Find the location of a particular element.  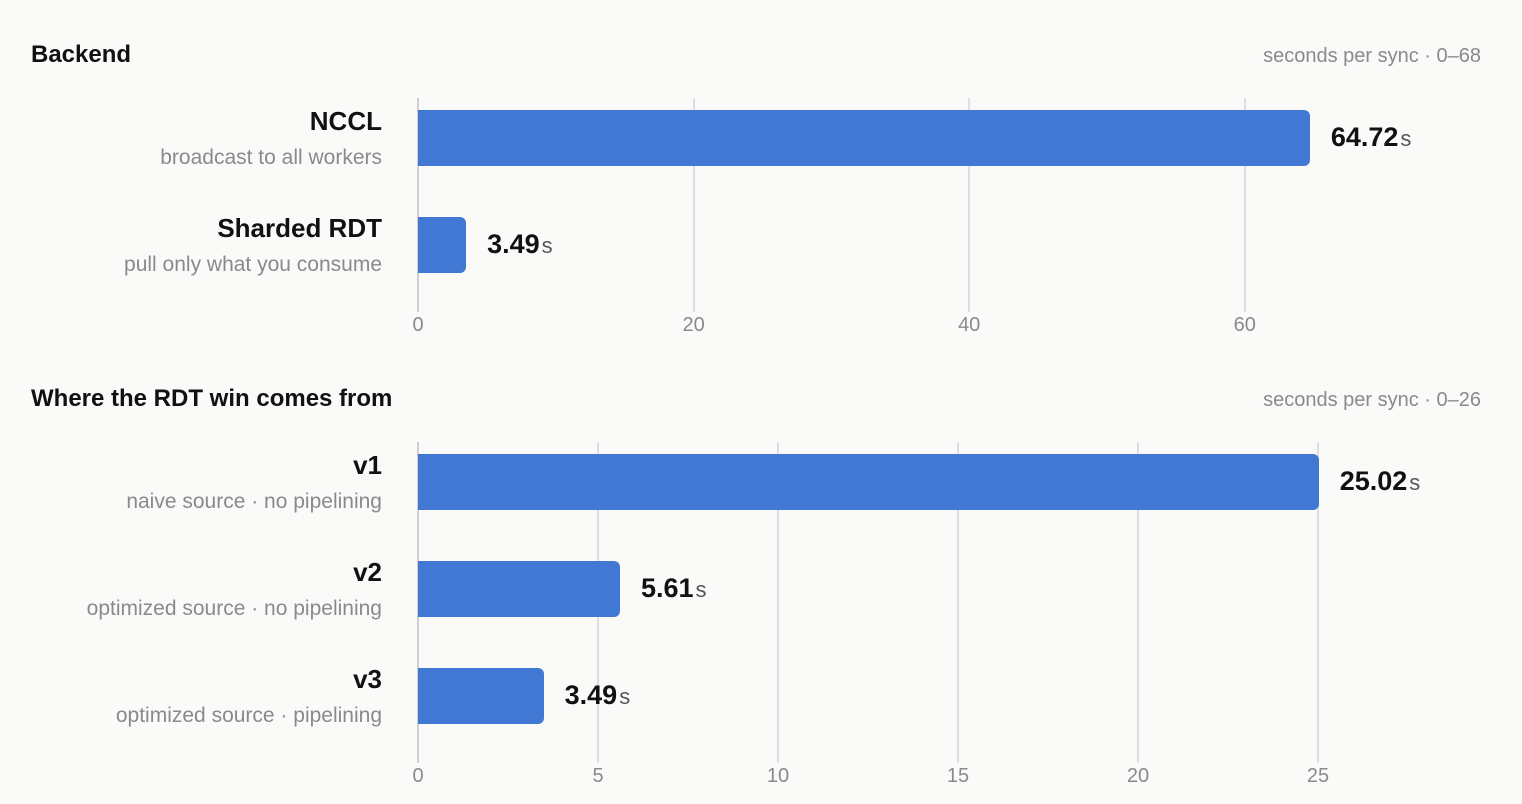

category-label: v1 is located at coordinates (367, 465).